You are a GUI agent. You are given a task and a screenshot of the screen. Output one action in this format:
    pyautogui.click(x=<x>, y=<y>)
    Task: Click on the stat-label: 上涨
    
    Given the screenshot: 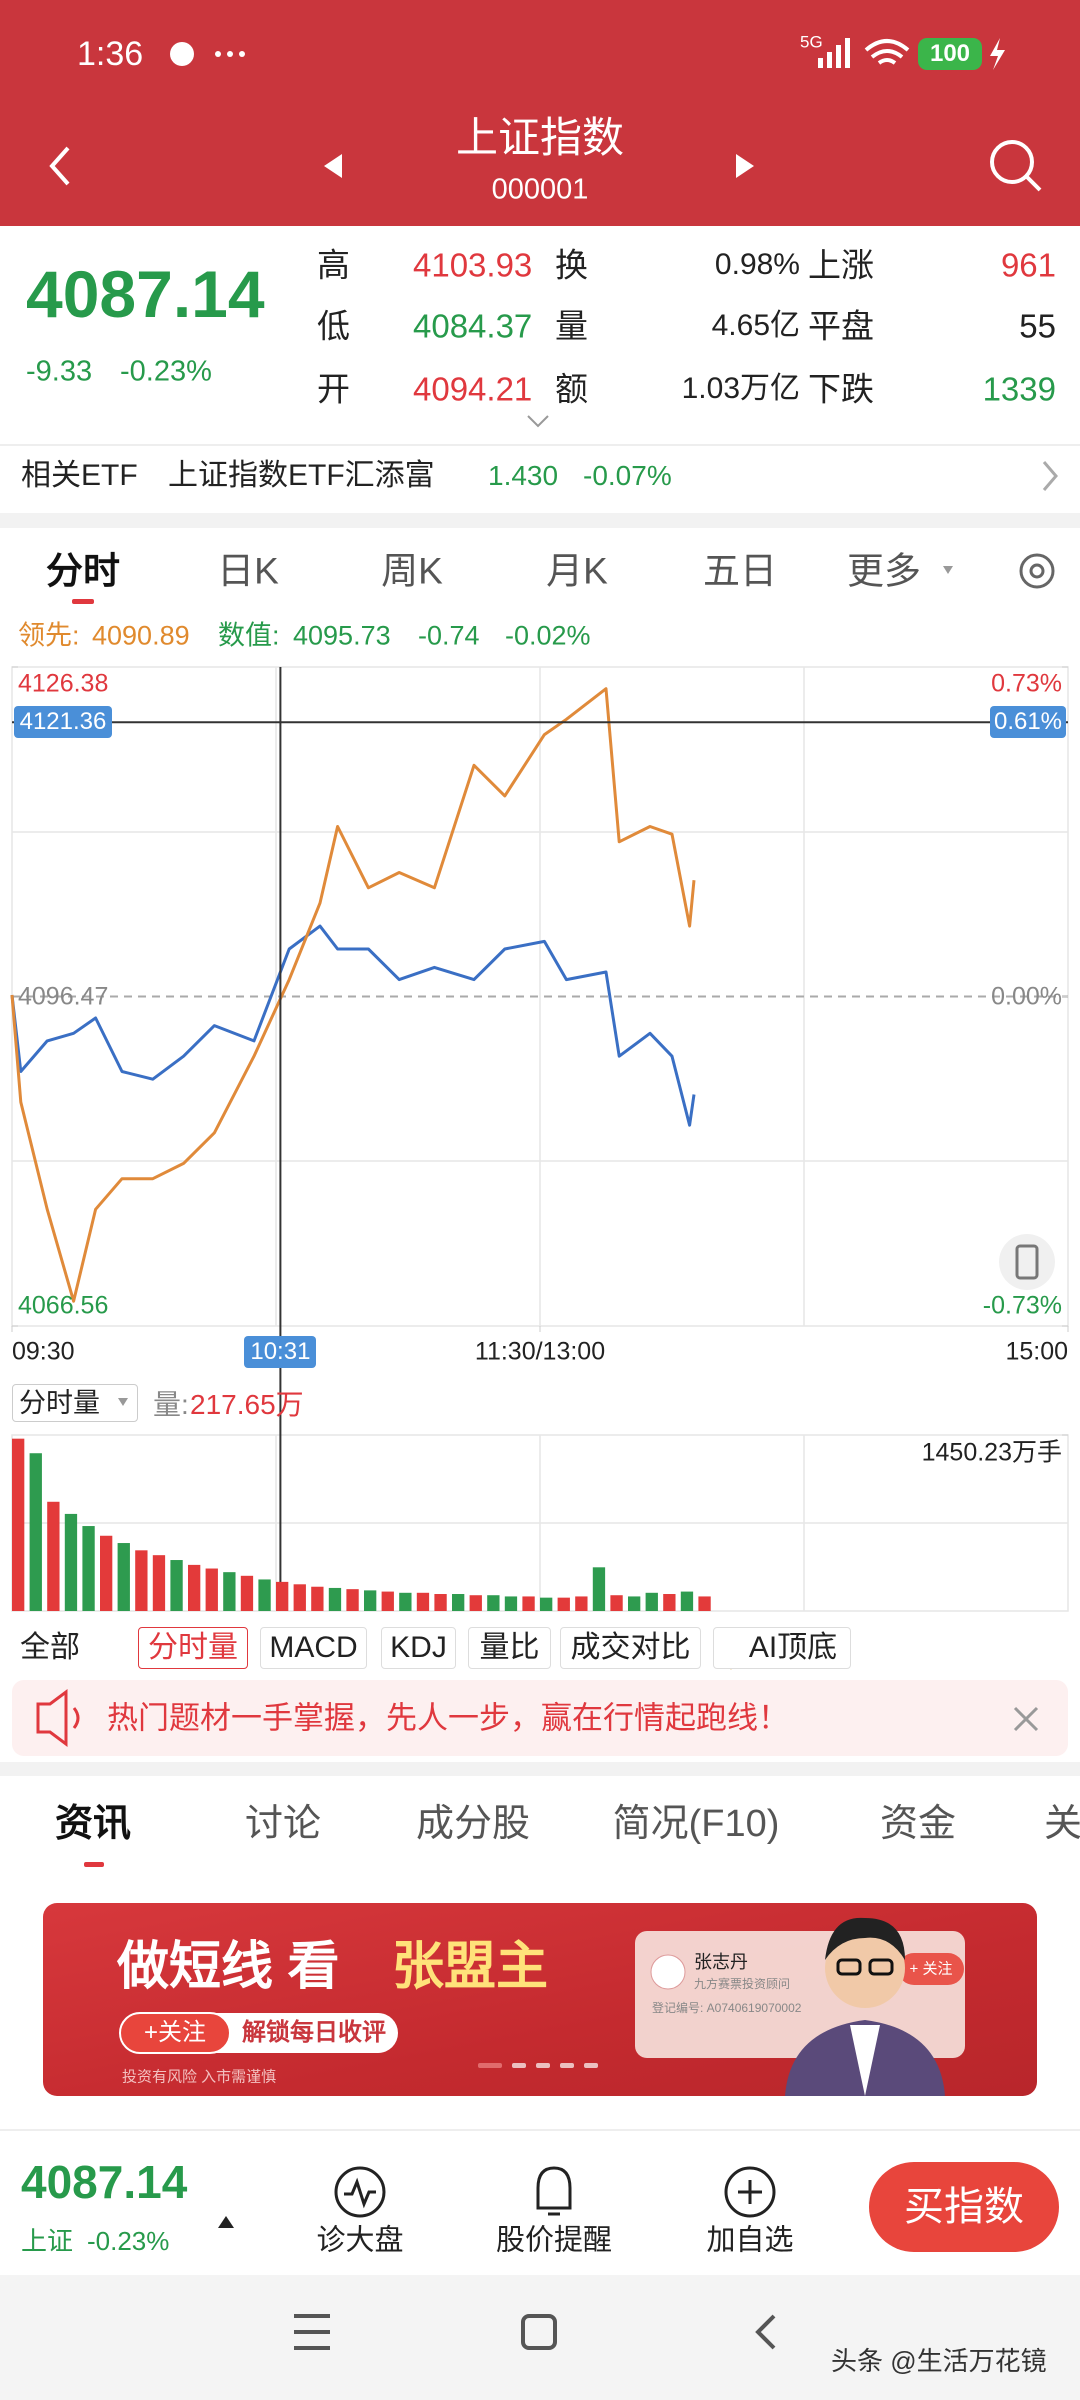 What is the action you would take?
    pyautogui.click(x=841, y=265)
    